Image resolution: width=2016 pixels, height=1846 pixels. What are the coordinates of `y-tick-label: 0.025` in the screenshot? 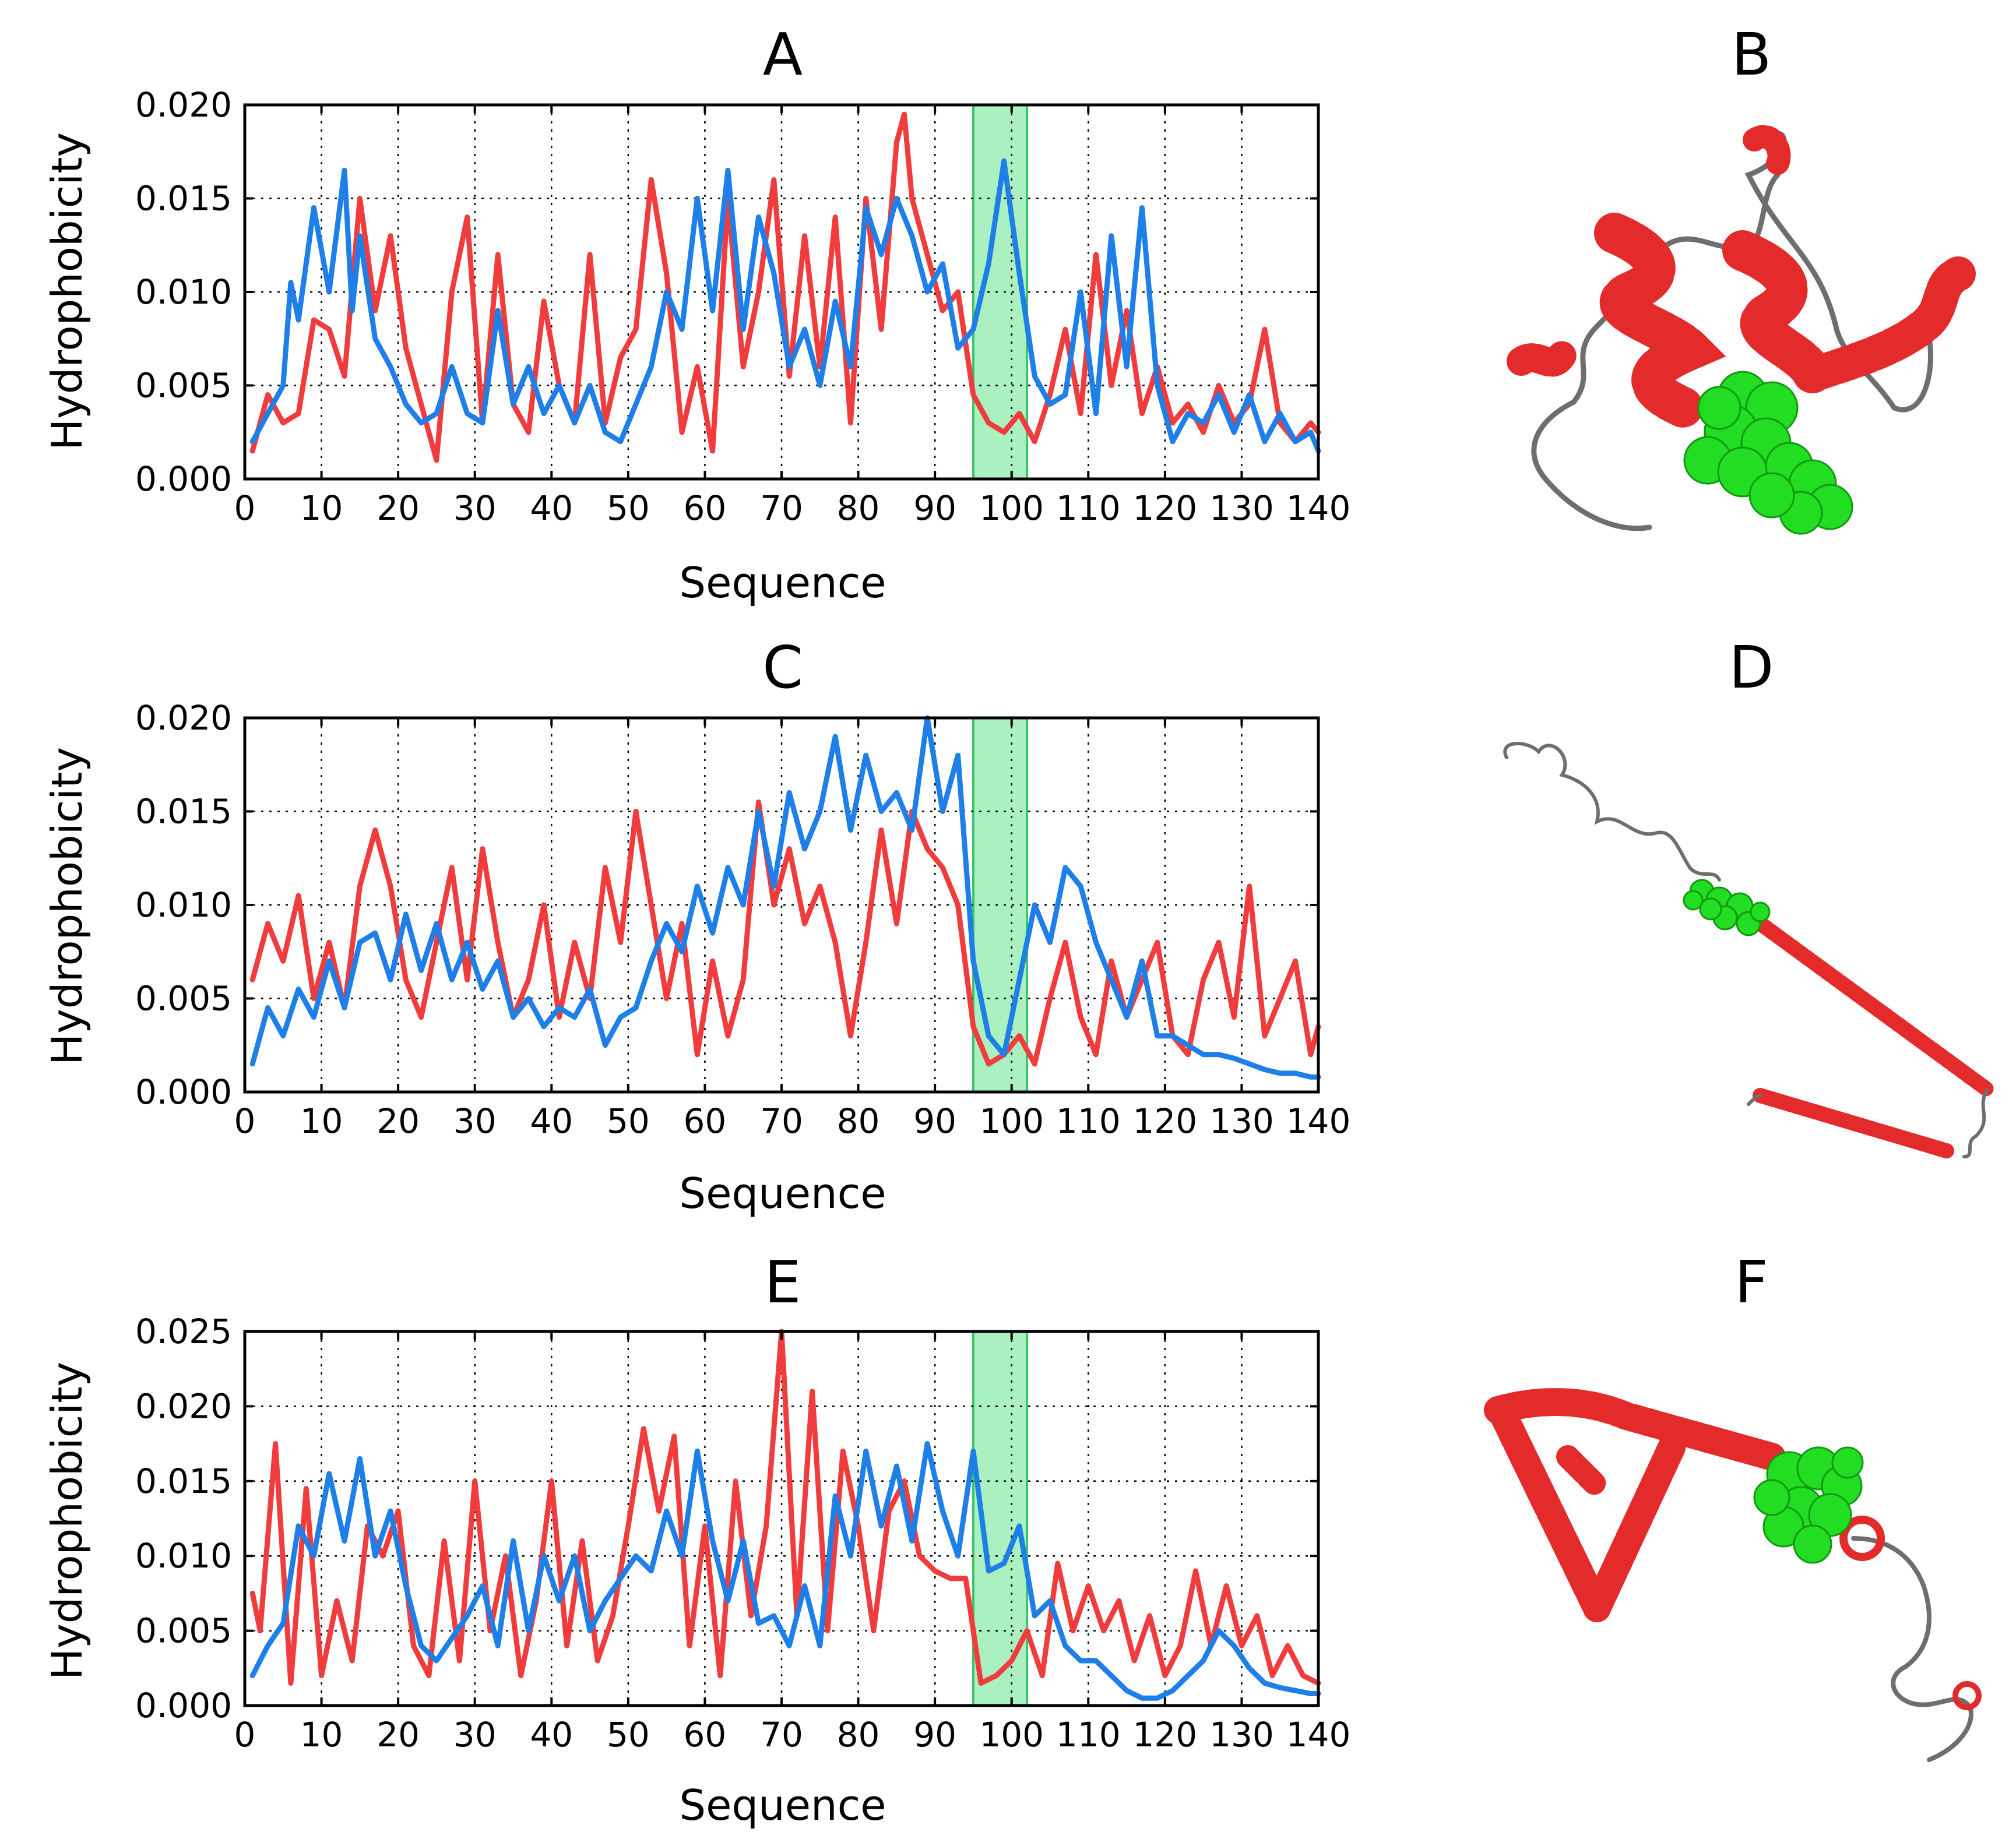 It's located at (183, 1331).